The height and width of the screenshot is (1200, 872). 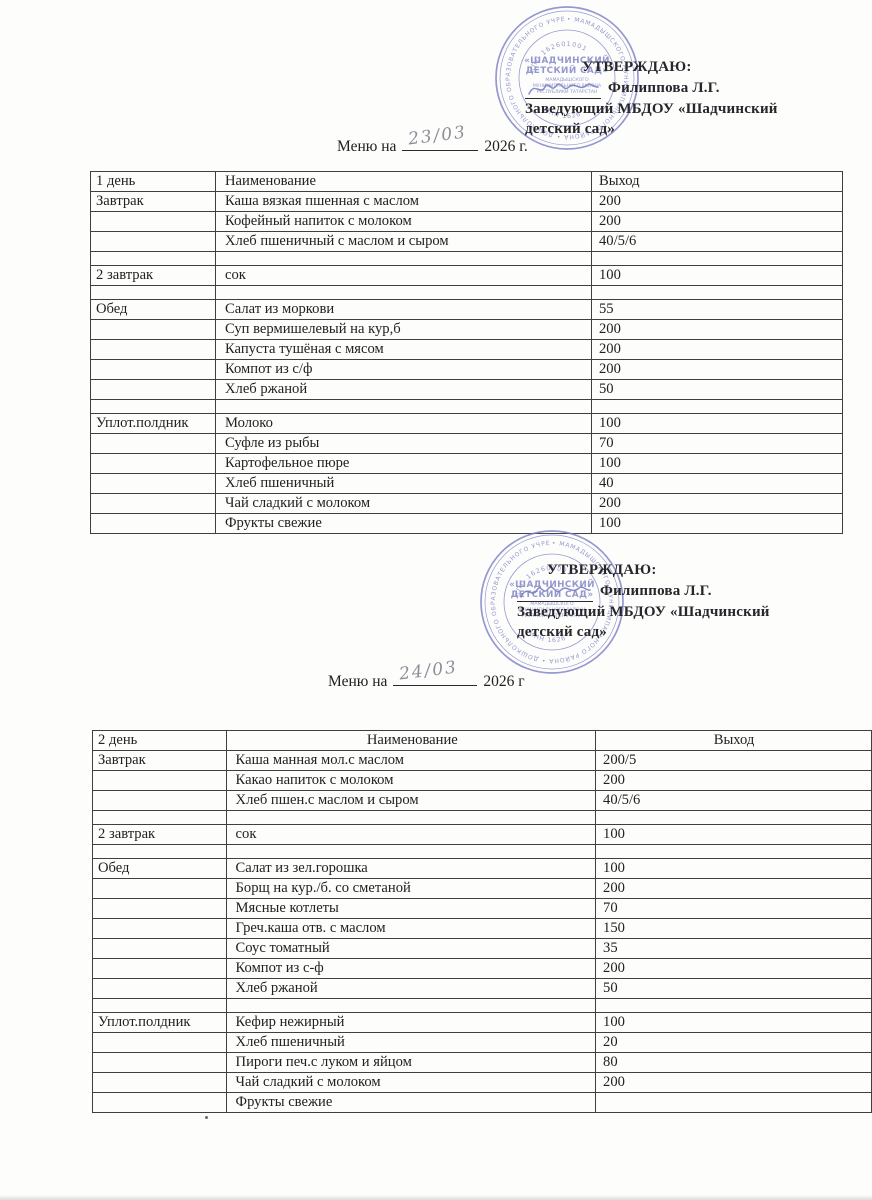 What do you see at coordinates (733, 928) in the screenshot?
I see `table-cell: 150` at bounding box center [733, 928].